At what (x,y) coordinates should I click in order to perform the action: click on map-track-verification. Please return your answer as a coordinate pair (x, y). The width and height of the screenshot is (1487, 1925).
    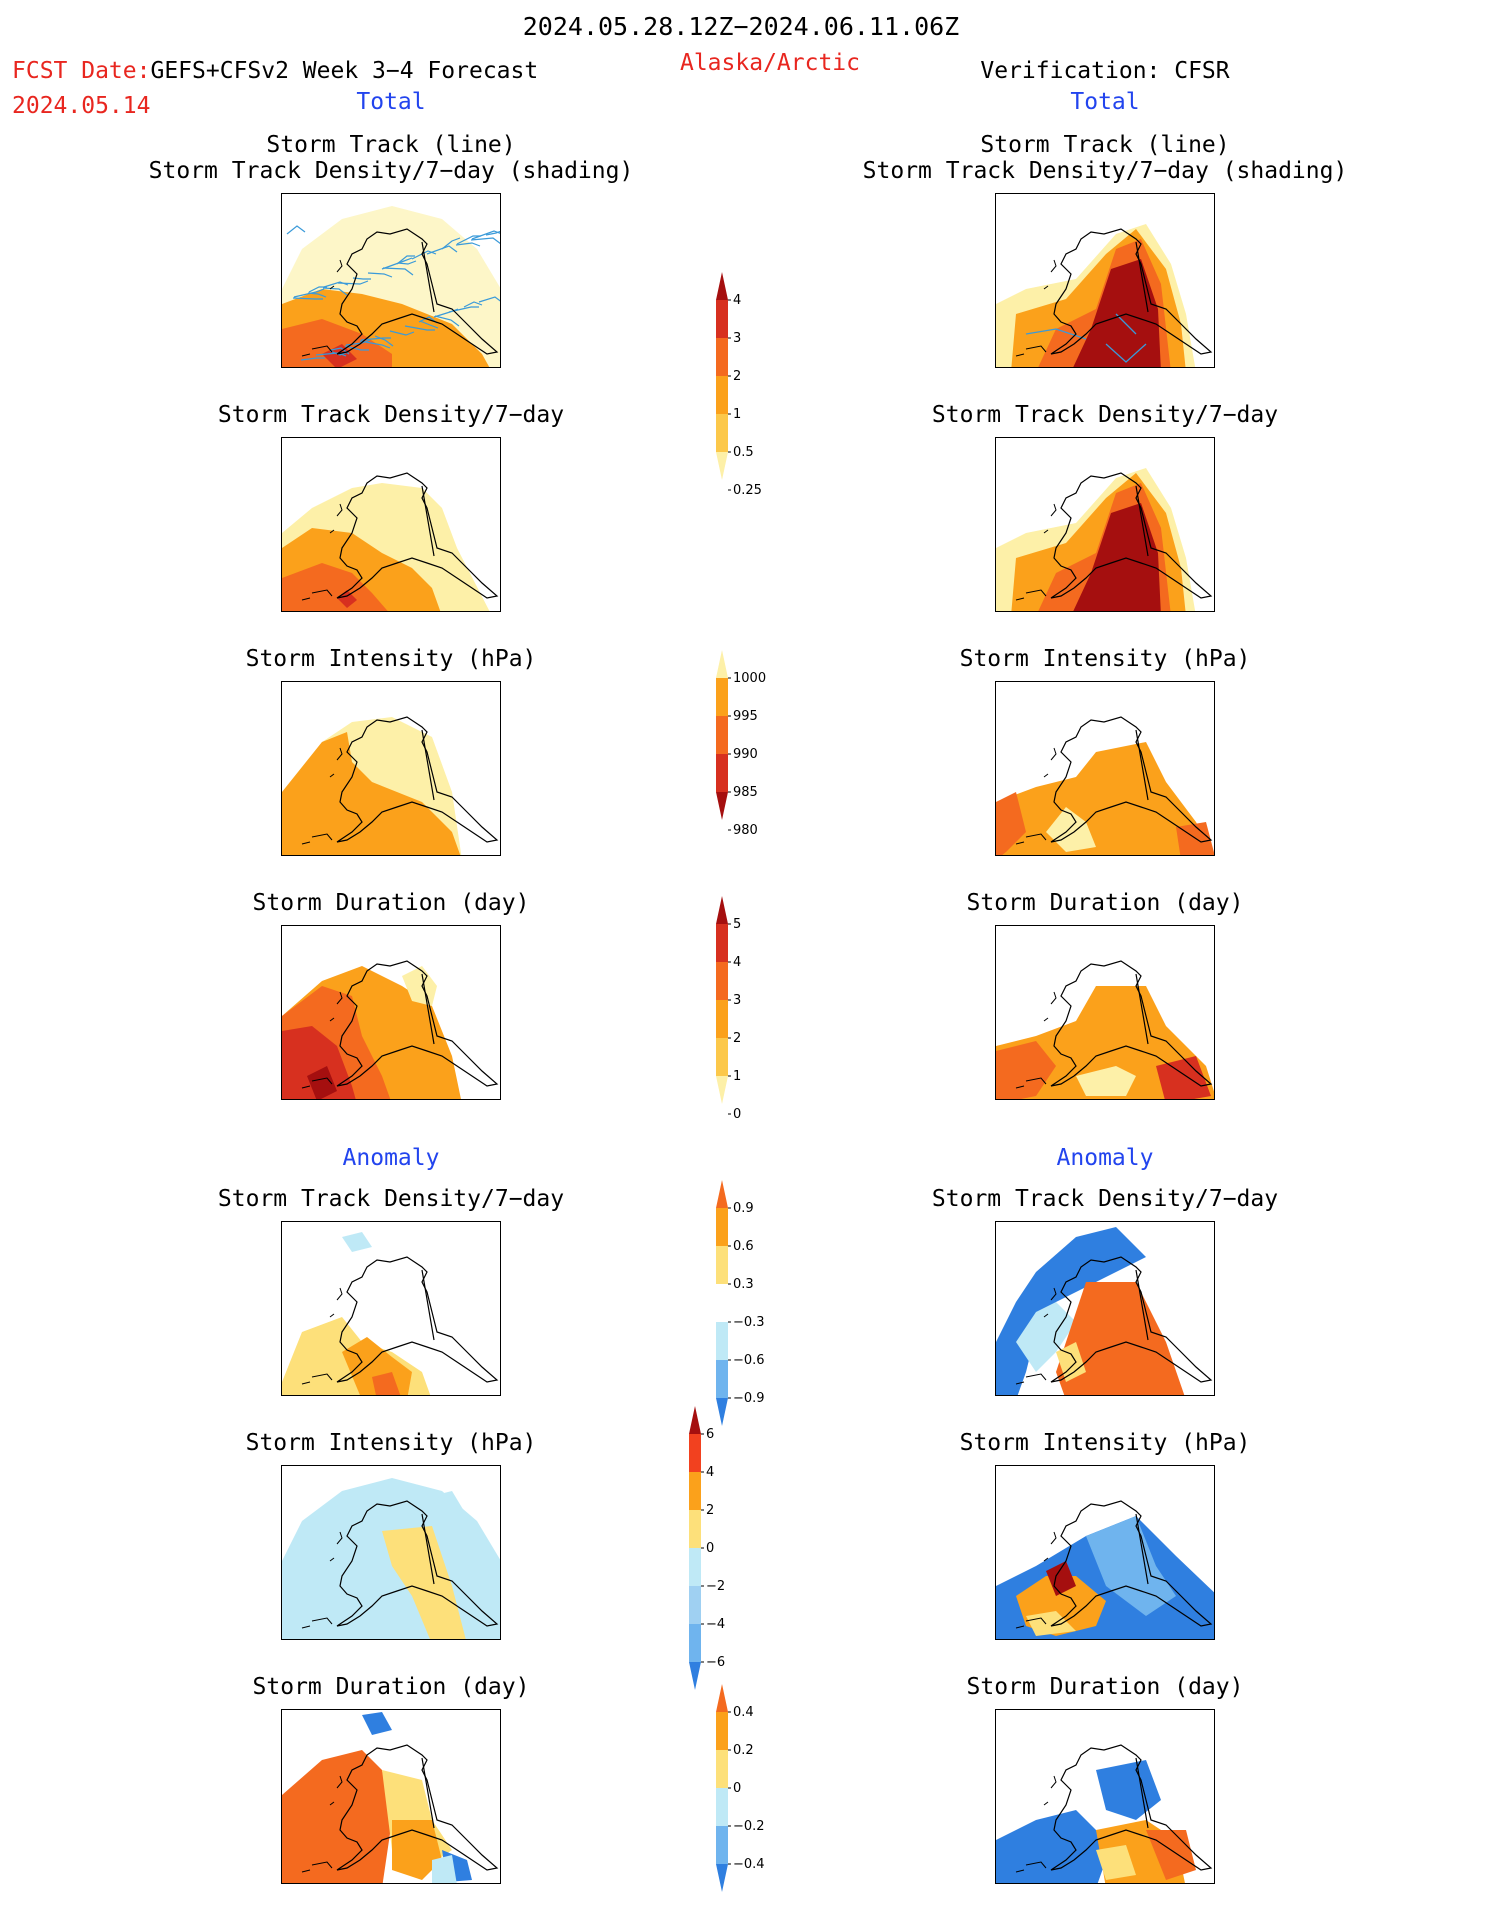
    Looking at the image, I should click on (1105, 280).